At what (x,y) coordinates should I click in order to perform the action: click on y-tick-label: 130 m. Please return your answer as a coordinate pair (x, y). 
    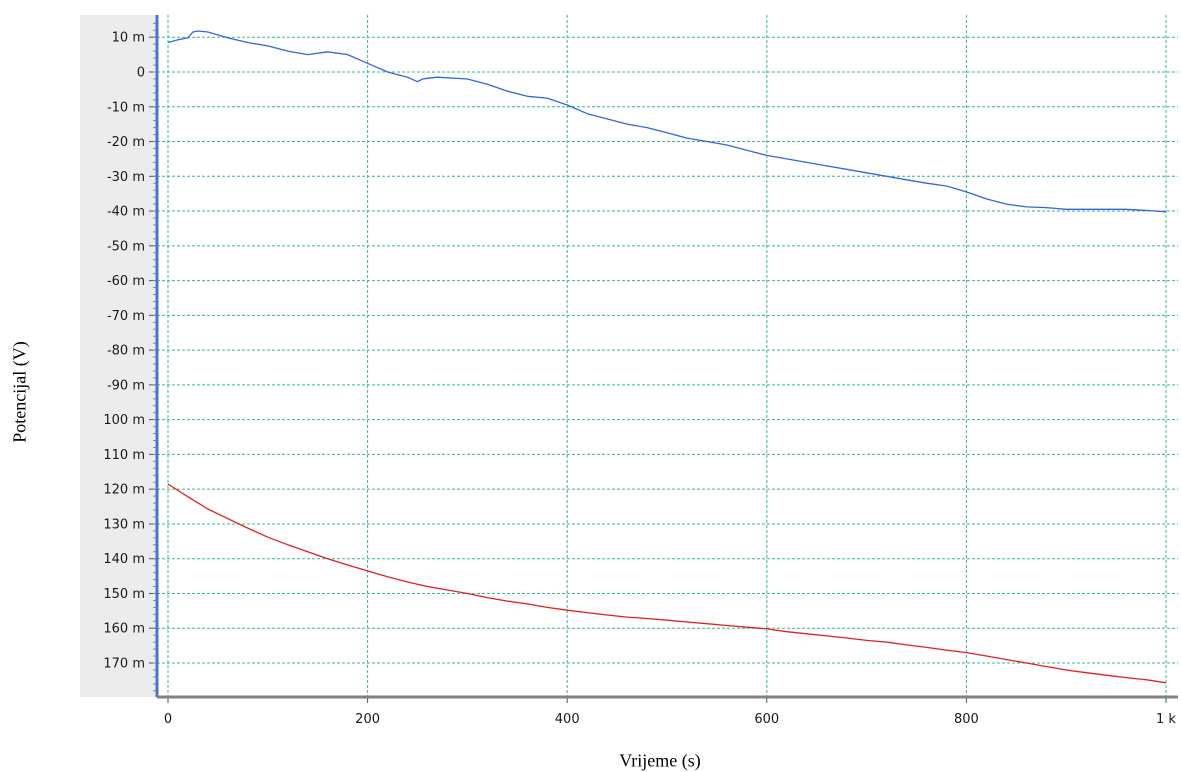
    Looking at the image, I should click on (124, 524).